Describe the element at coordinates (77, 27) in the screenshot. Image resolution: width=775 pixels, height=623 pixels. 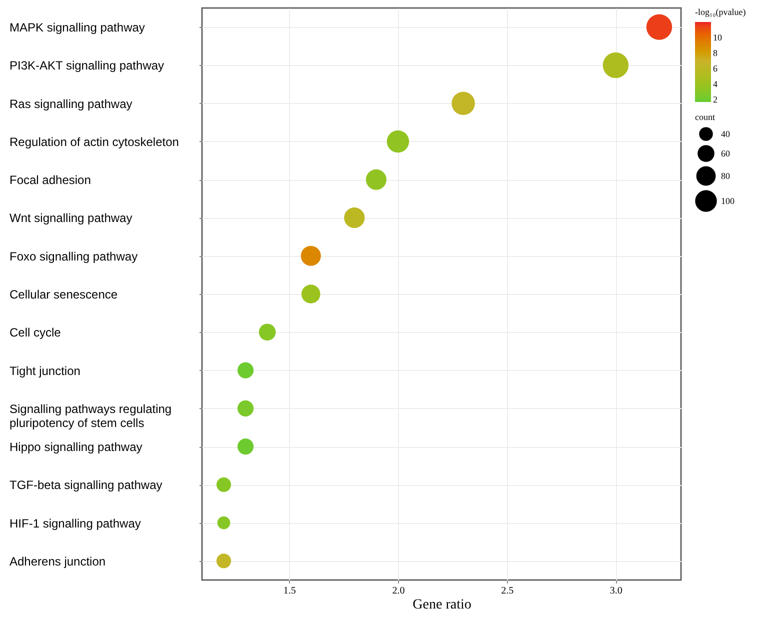
I see `y-tick-label: MAPK signalling pathway` at that location.